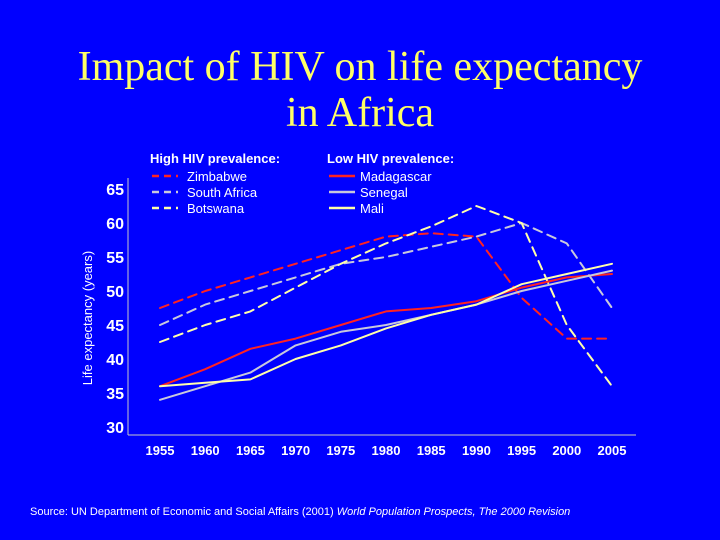  What do you see at coordinates (115, 428) in the screenshot?
I see `y-tick-label: 30` at bounding box center [115, 428].